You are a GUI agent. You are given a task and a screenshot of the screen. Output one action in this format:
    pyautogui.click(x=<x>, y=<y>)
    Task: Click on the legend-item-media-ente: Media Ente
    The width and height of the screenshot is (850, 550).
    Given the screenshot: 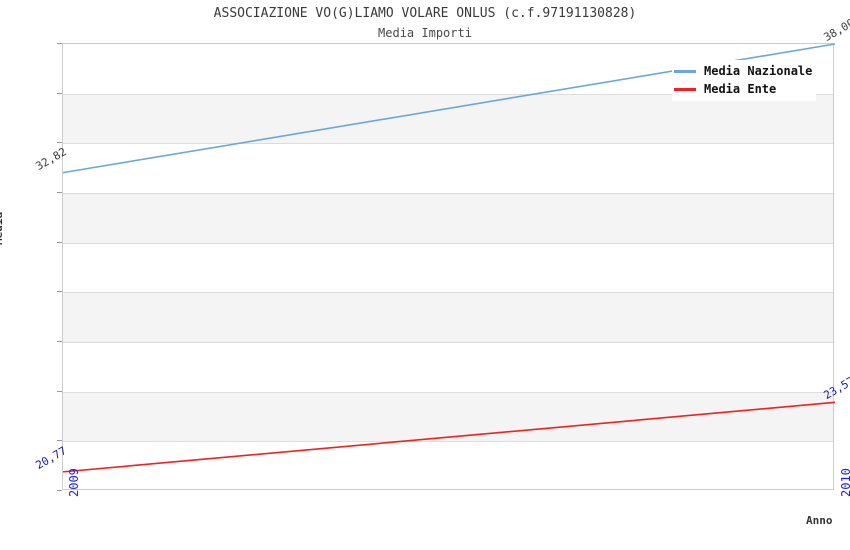 What is the action you would take?
    pyautogui.click(x=743, y=89)
    